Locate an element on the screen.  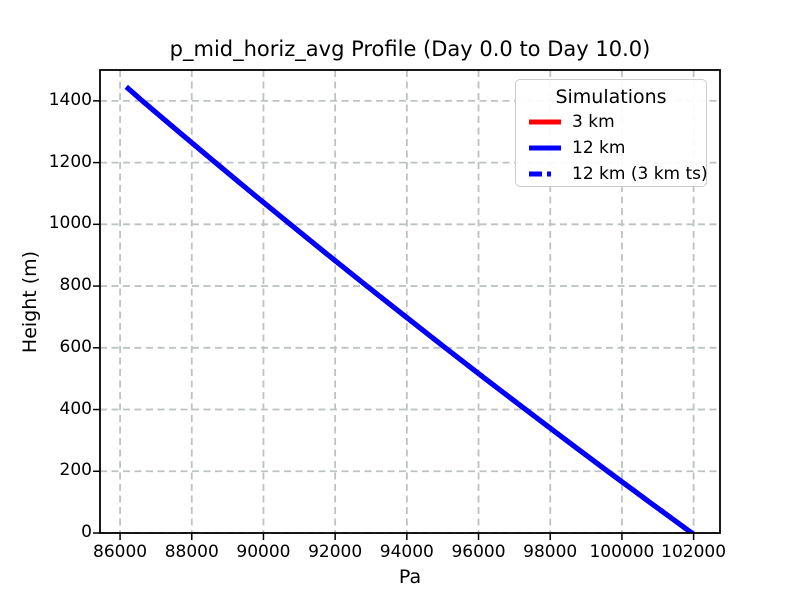
x-tick-label: 90000 is located at coordinates (263, 552).